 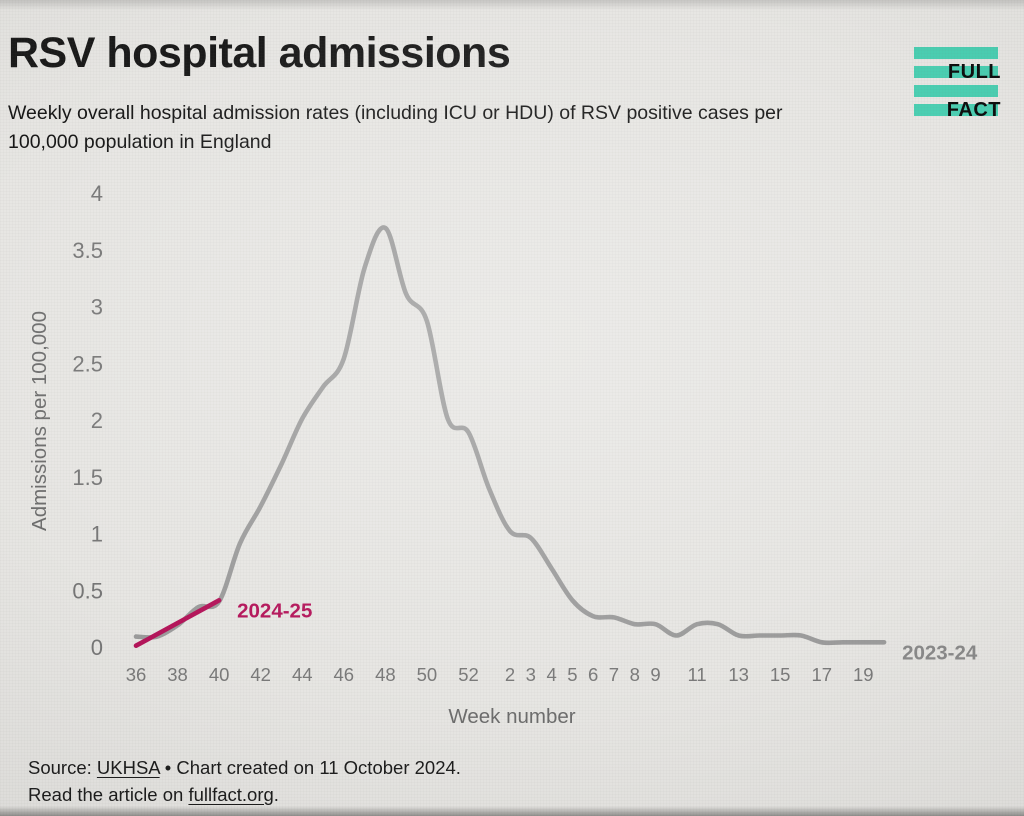 What do you see at coordinates (87, 477) in the screenshot?
I see `y-tick-label: 1.5` at bounding box center [87, 477].